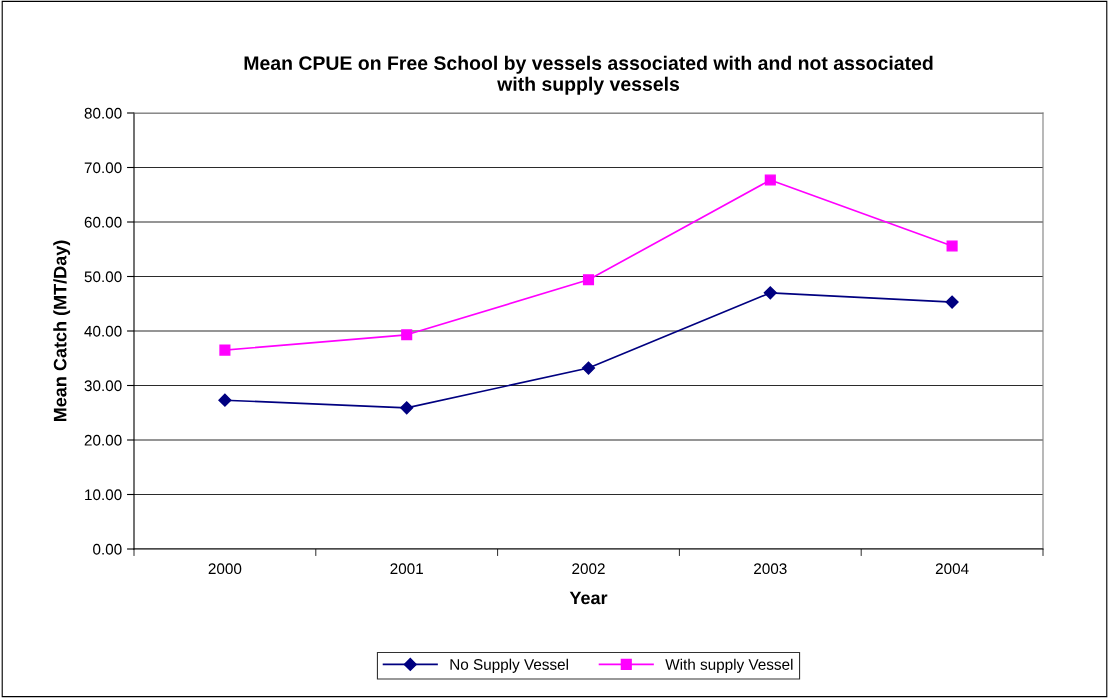 This screenshot has height=698, width=1109. Describe the element at coordinates (107, 549) in the screenshot. I see `y-tick-label: 0.00` at that location.